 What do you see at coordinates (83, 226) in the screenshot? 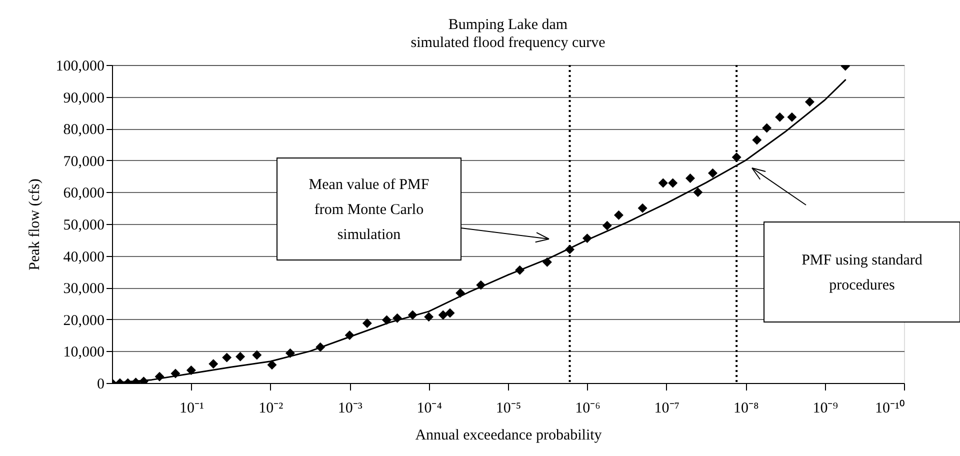
I see `y-tick-label: 50,000` at bounding box center [83, 226].